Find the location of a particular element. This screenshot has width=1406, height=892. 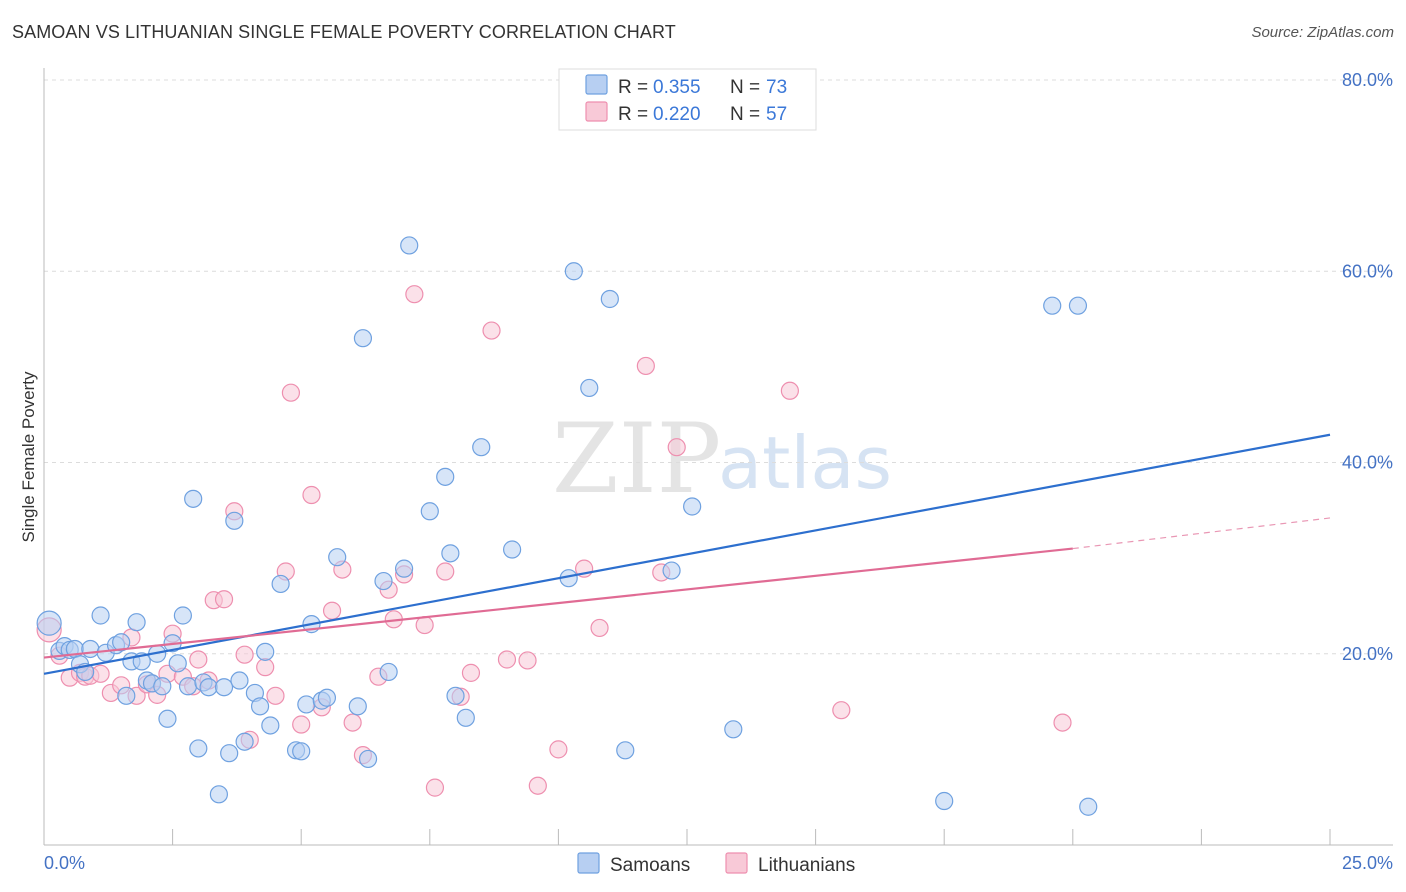

bottom-legend-swatch-samoans is located at coordinates (588, 863).